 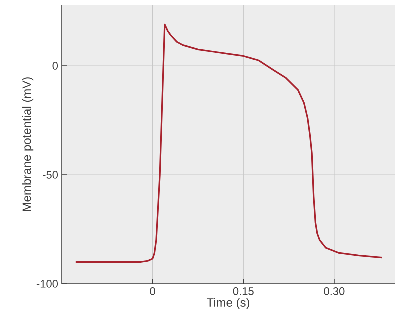 I want to click on x-axis-title: Time (s), so click(x=228, y=304).